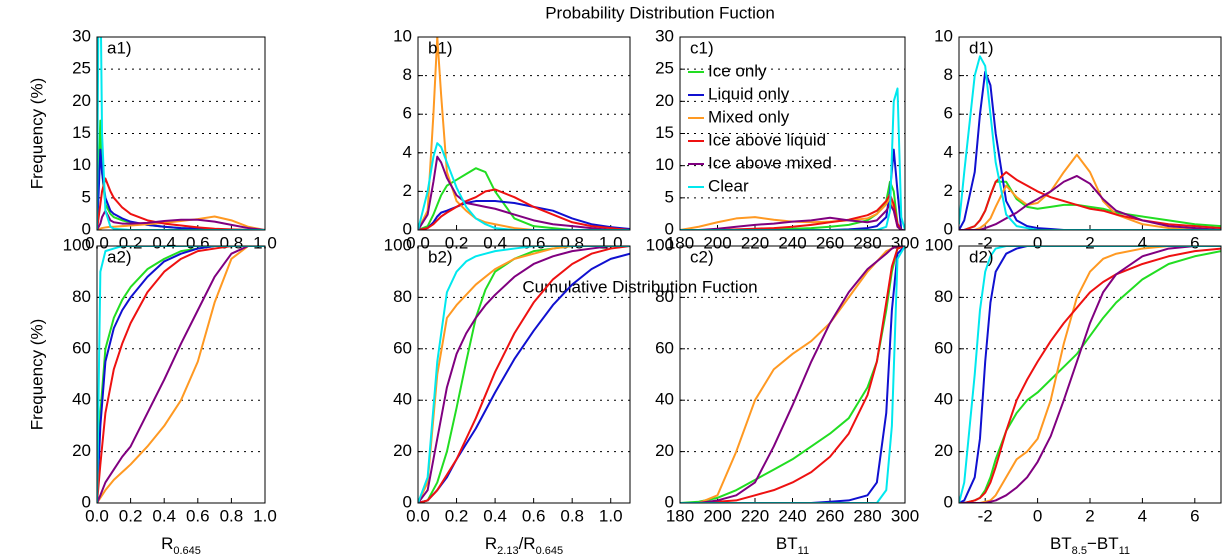 The height and width of the screenshot is (558, 1225). What do you see at coordinates (1103, 543) in the screenshot?
I see `x-label-part: −BT` at bounding box center [1103, 543].